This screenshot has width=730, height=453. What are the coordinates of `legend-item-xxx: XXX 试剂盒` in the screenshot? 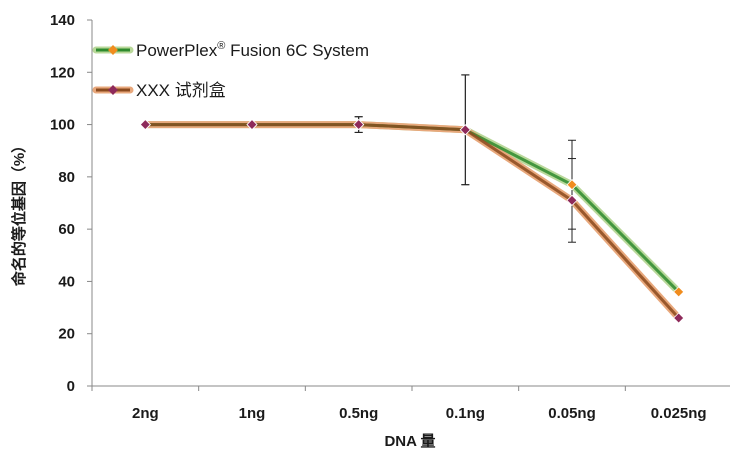 It's located at (159, 90).